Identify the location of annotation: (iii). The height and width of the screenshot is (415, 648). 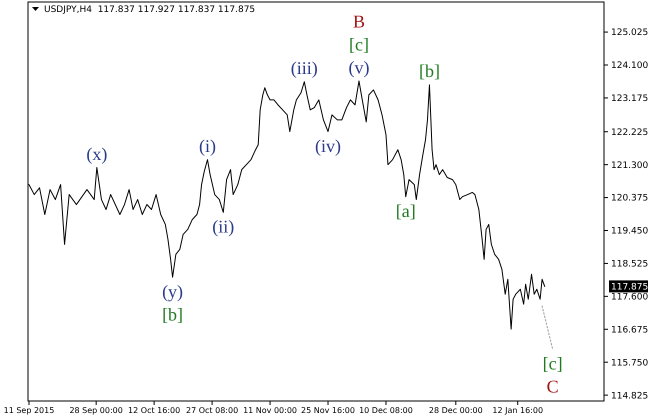
(304, 68).